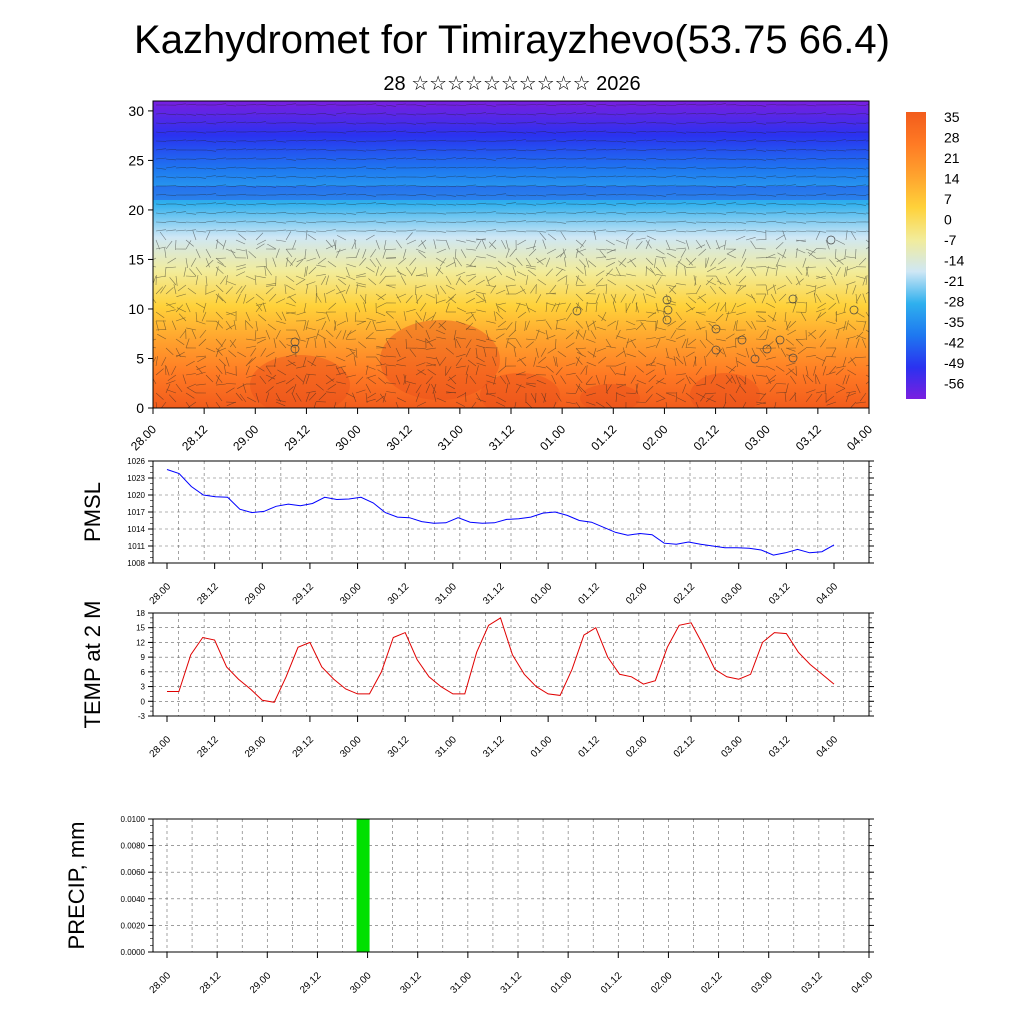 Image resolution: width=1024 pixels, height=1024 pixels. I want to click on x-tick-label: 03.12, so click(780, 594).